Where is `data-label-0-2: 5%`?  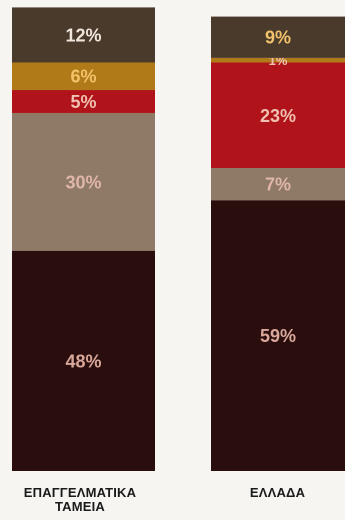
data-label-0-2: 5% is located at coordinates (83, 102).